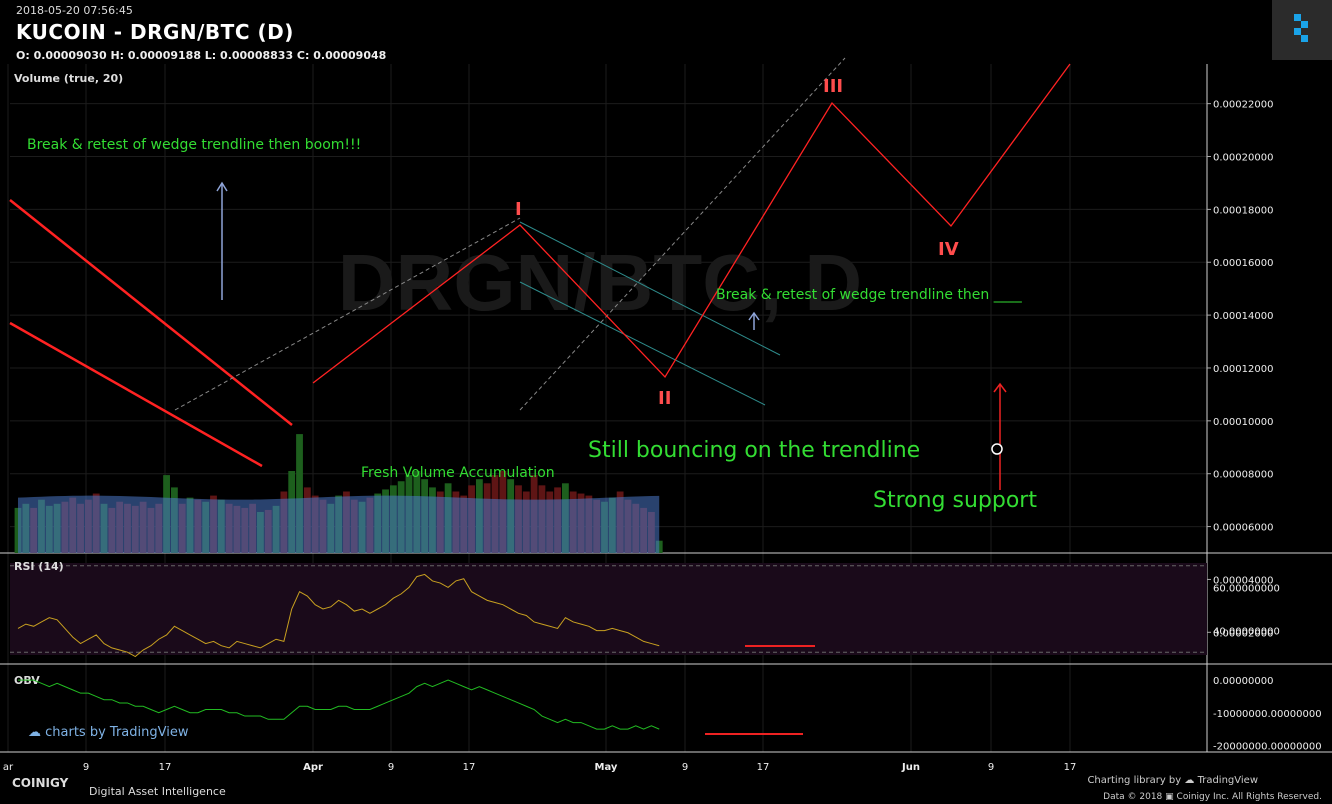 The height and width of the screenshot is (804, 1332). What do you see at coordinates (664, 398) in the screenshot?
I see `wave-label-2: II` at bounding box center [664, 398].